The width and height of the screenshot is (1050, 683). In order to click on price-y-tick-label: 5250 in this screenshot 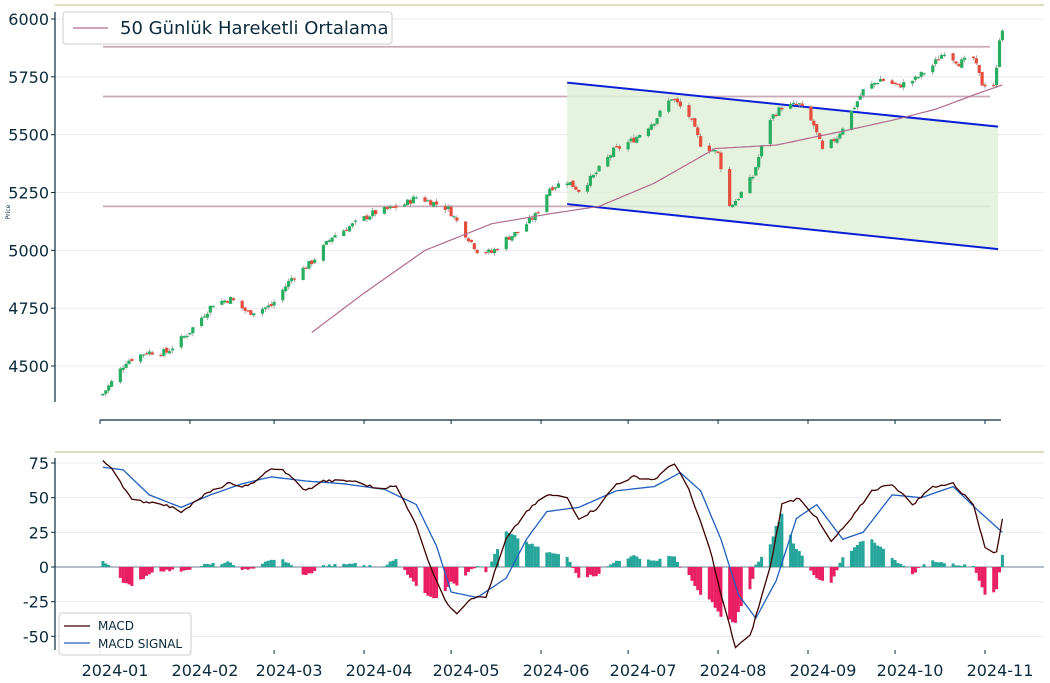, I will do `click(28, 193)`.